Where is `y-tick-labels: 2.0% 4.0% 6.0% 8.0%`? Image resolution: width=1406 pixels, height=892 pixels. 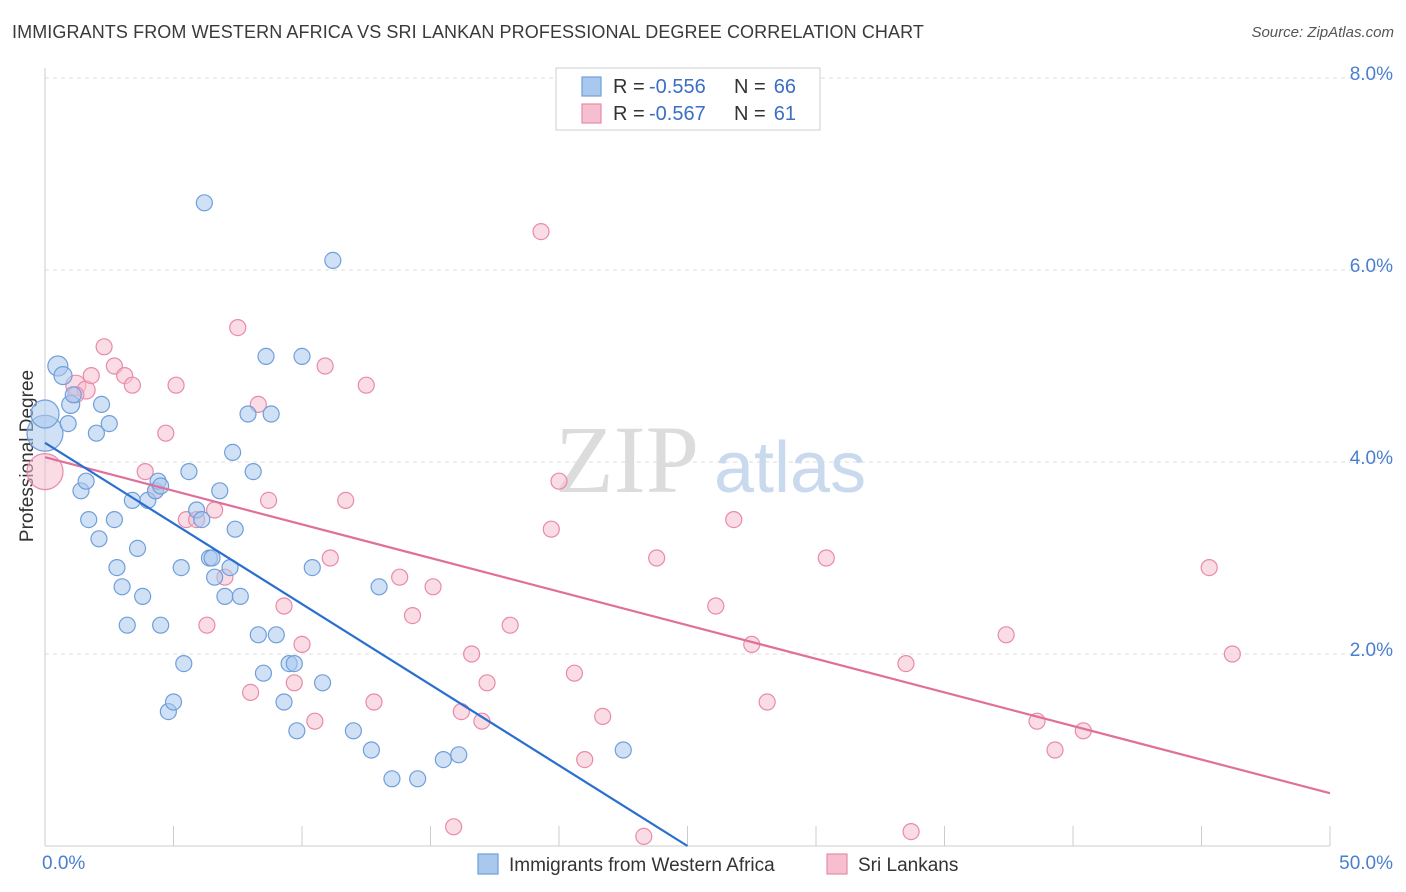
y-tick-labels: 2.0% 4.0% 6.0% 8.0% is located at coordinates (1371, 362).